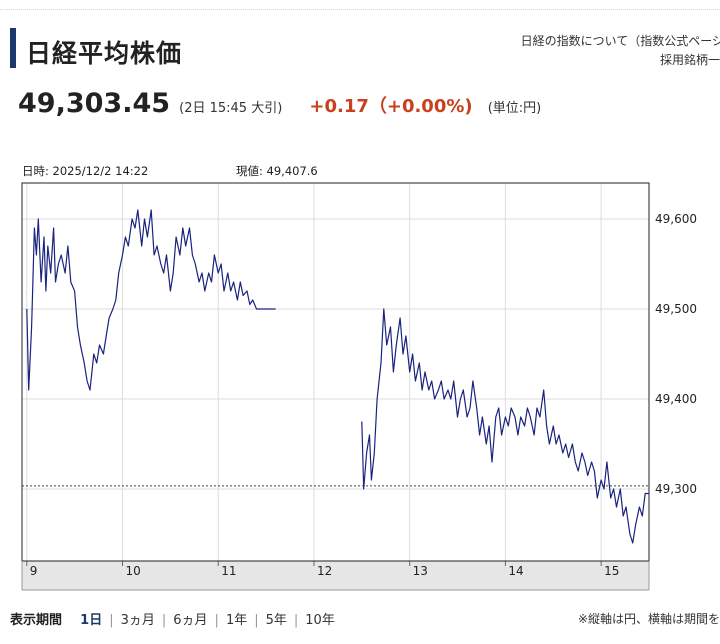 The width and height of the screenshot is (720, 644). Describe the element at coordinates (34, 571) in the screenshot. I see `x-tick-label-9: 9` at that location.